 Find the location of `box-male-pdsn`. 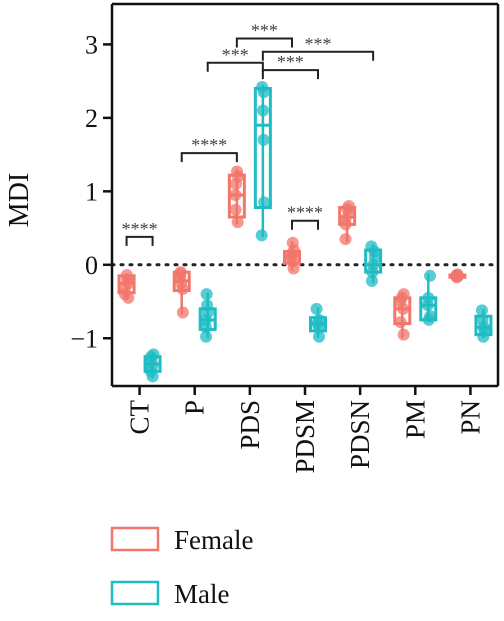

box-male-pdsn is located at coordinates (372, 263).